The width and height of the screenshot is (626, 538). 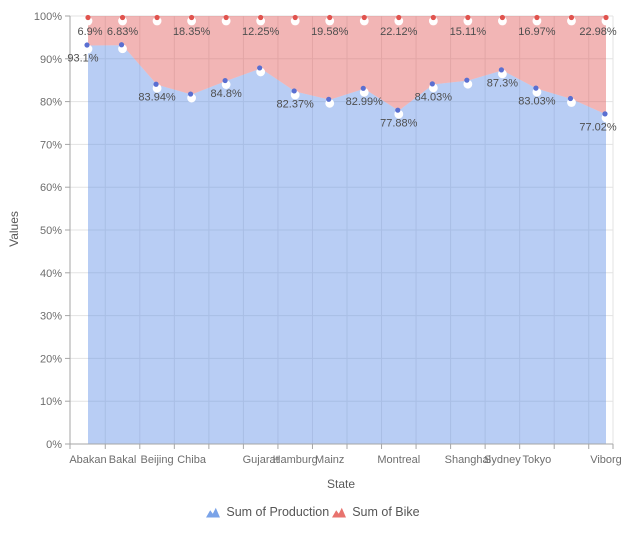 I want to click on svg-text: 10%, so click(x=51, y=402).